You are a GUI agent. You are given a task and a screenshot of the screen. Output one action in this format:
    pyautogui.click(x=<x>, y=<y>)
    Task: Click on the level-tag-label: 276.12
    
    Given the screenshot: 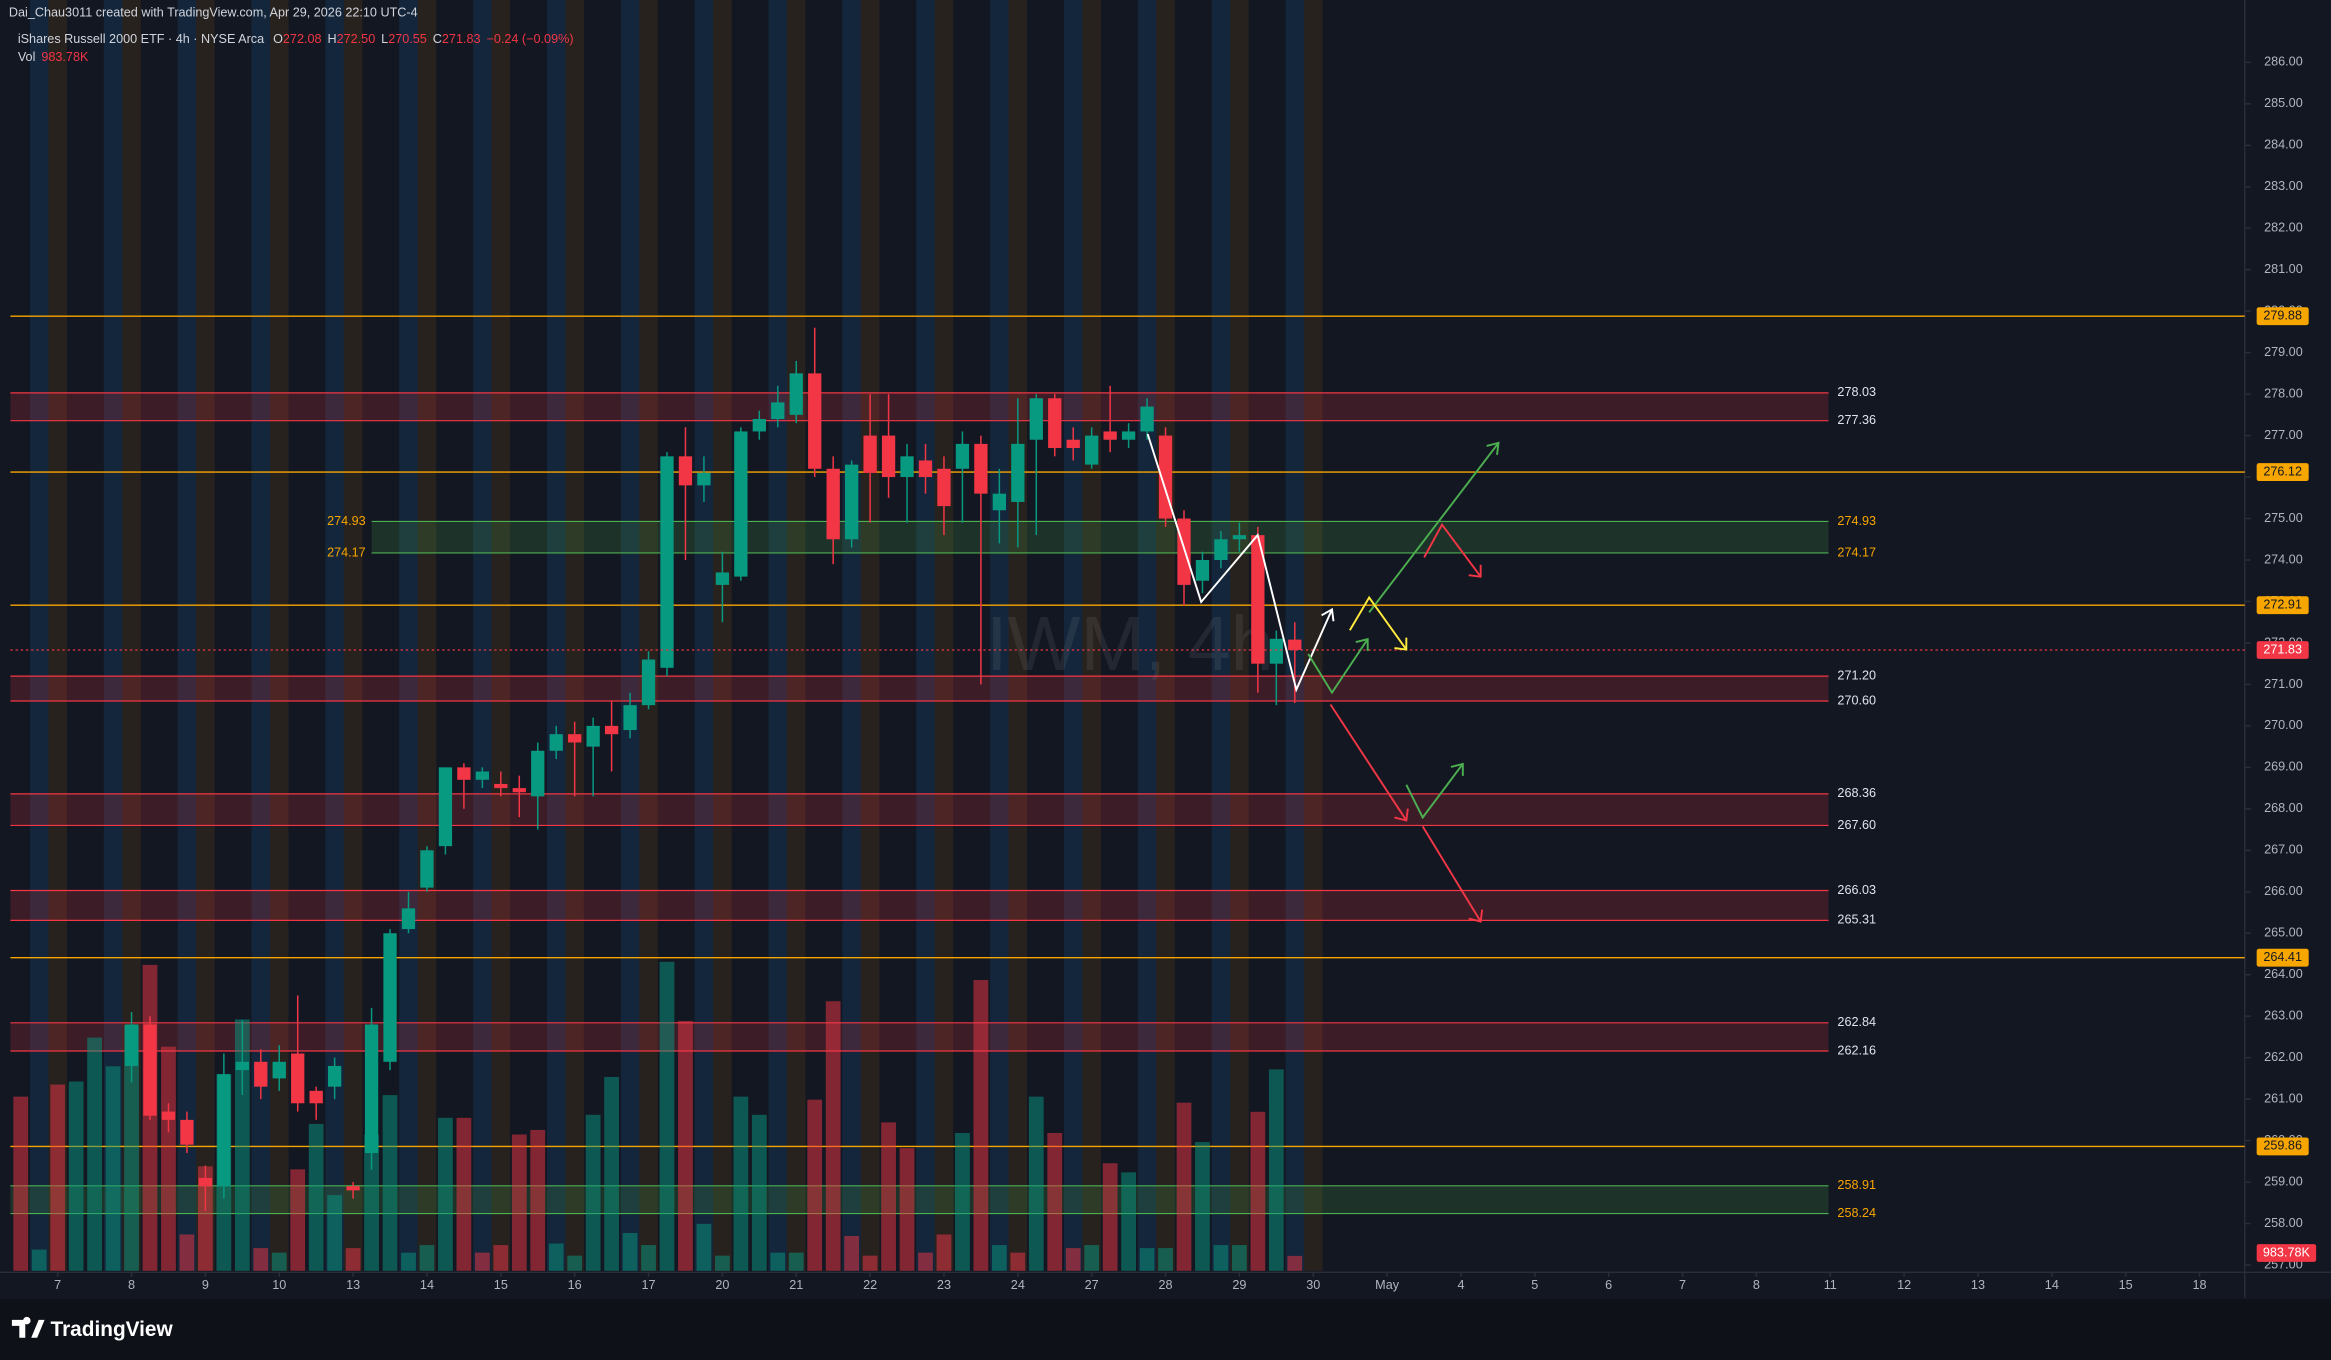 What is the action you would take?
    pyautogui.click(x=2282, y=471)
    